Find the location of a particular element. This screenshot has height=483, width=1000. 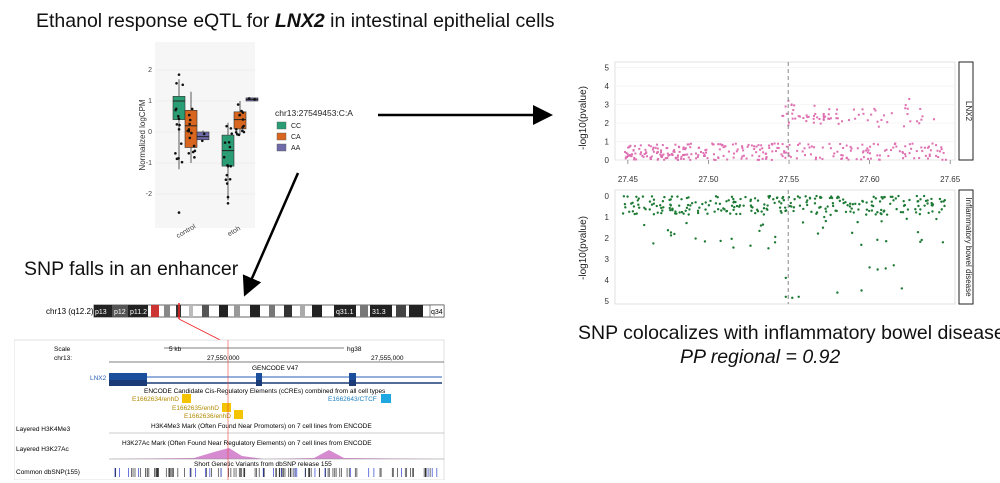

manhattan-xtick: 27.45 is located at coordinates (628, 179).